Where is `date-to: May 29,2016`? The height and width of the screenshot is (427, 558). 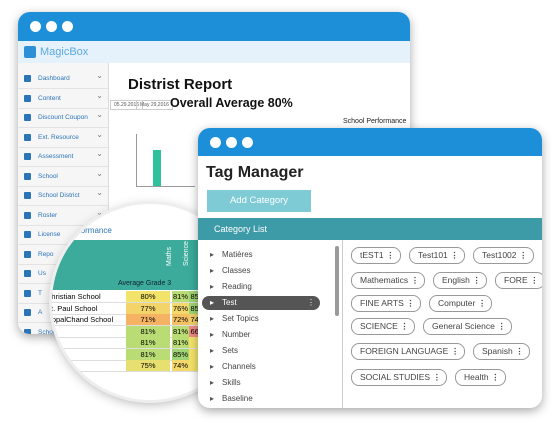
date-to: May 29,2016 is located at coordinates (154, 105).